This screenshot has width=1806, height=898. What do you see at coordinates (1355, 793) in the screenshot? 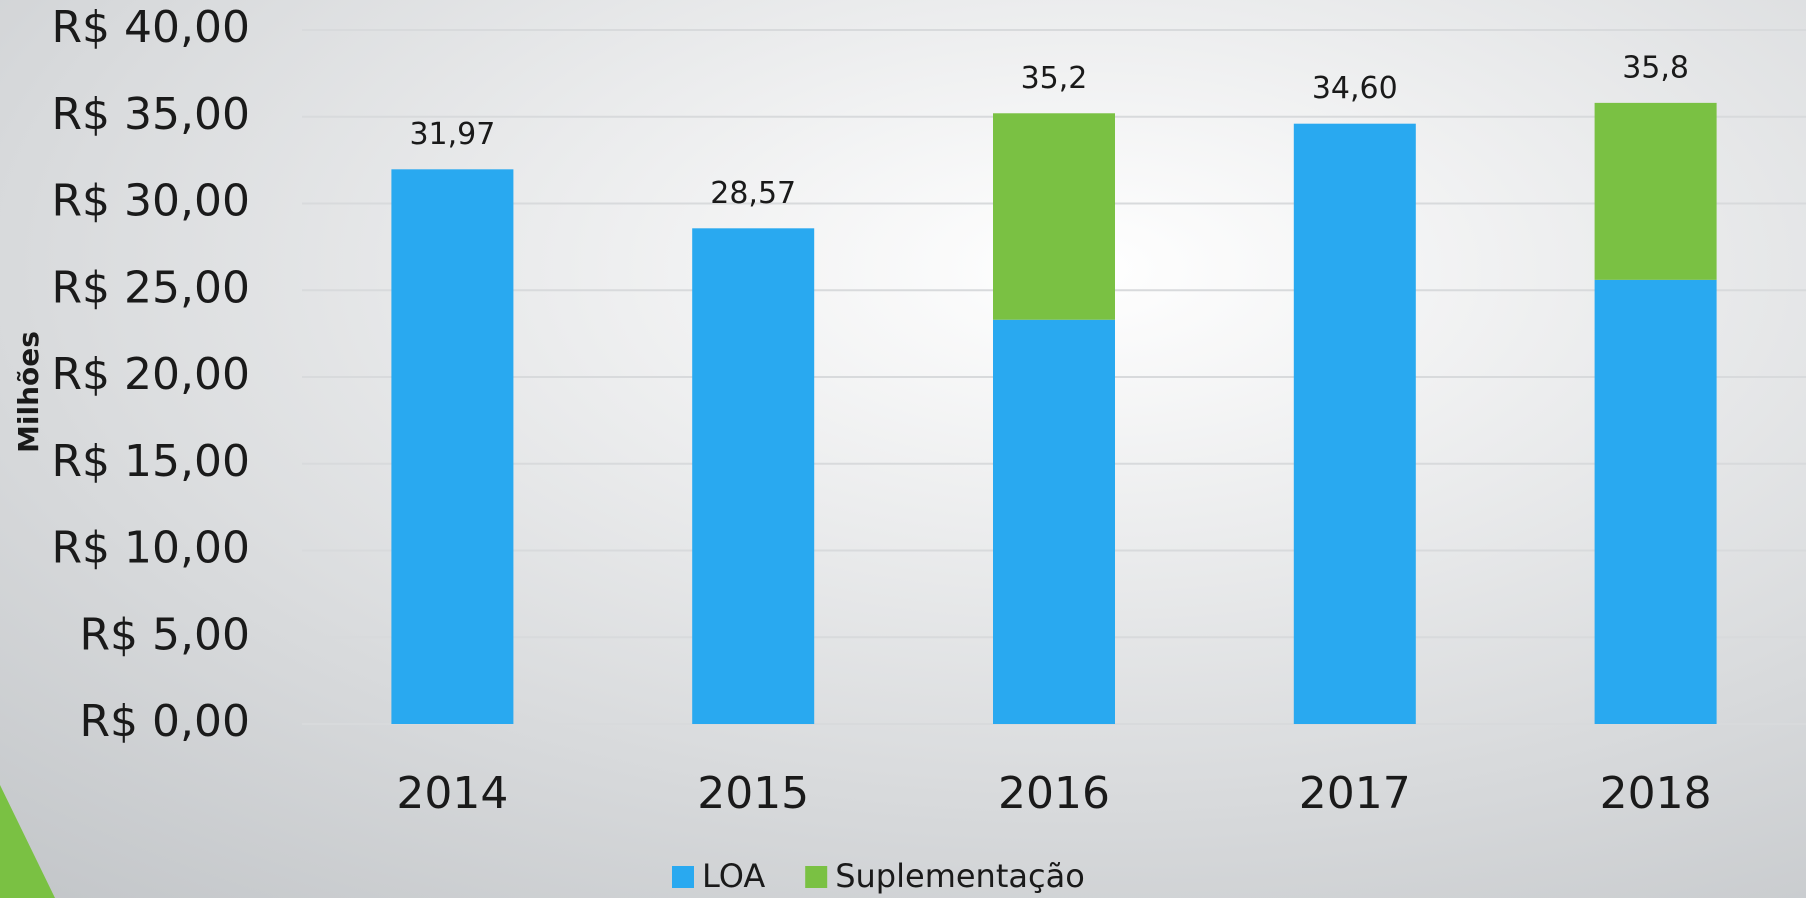
I see `x-tick-label: 2017` at bounding box center [1355, 793].